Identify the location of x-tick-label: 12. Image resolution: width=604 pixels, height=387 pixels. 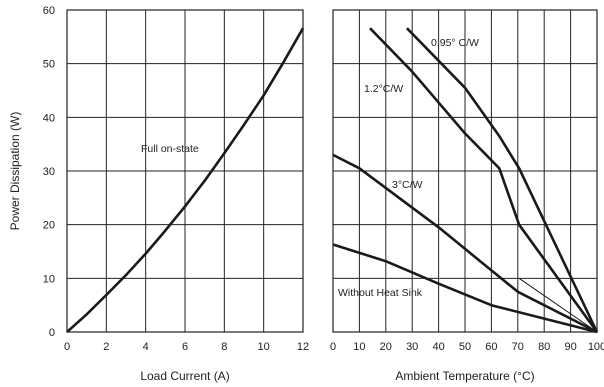
(303, 347).